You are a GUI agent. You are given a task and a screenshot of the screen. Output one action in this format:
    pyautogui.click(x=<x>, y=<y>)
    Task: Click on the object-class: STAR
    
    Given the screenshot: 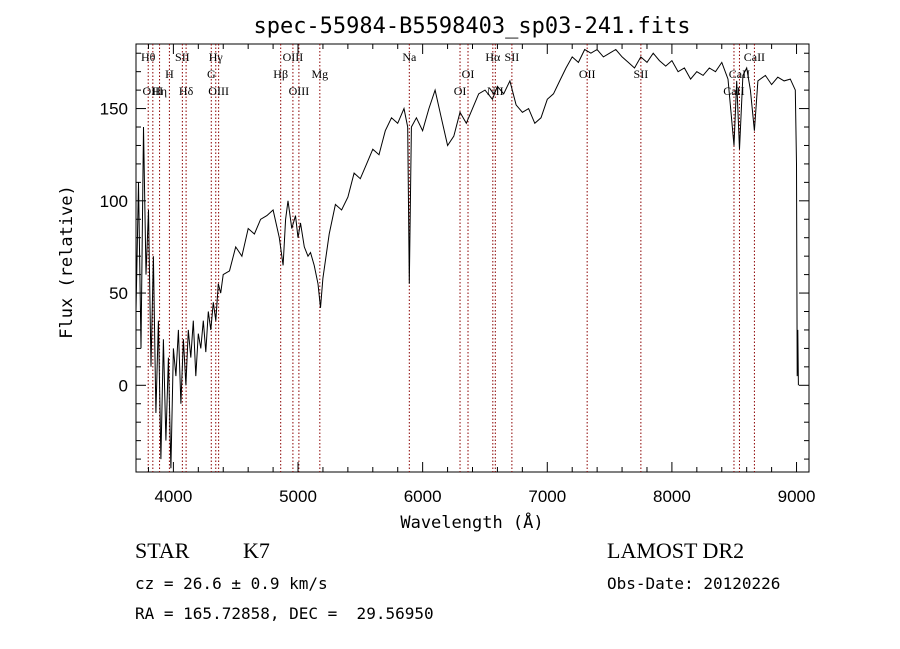 What is the action you would take?
    pyautogui.click(x=162, y=550)
    